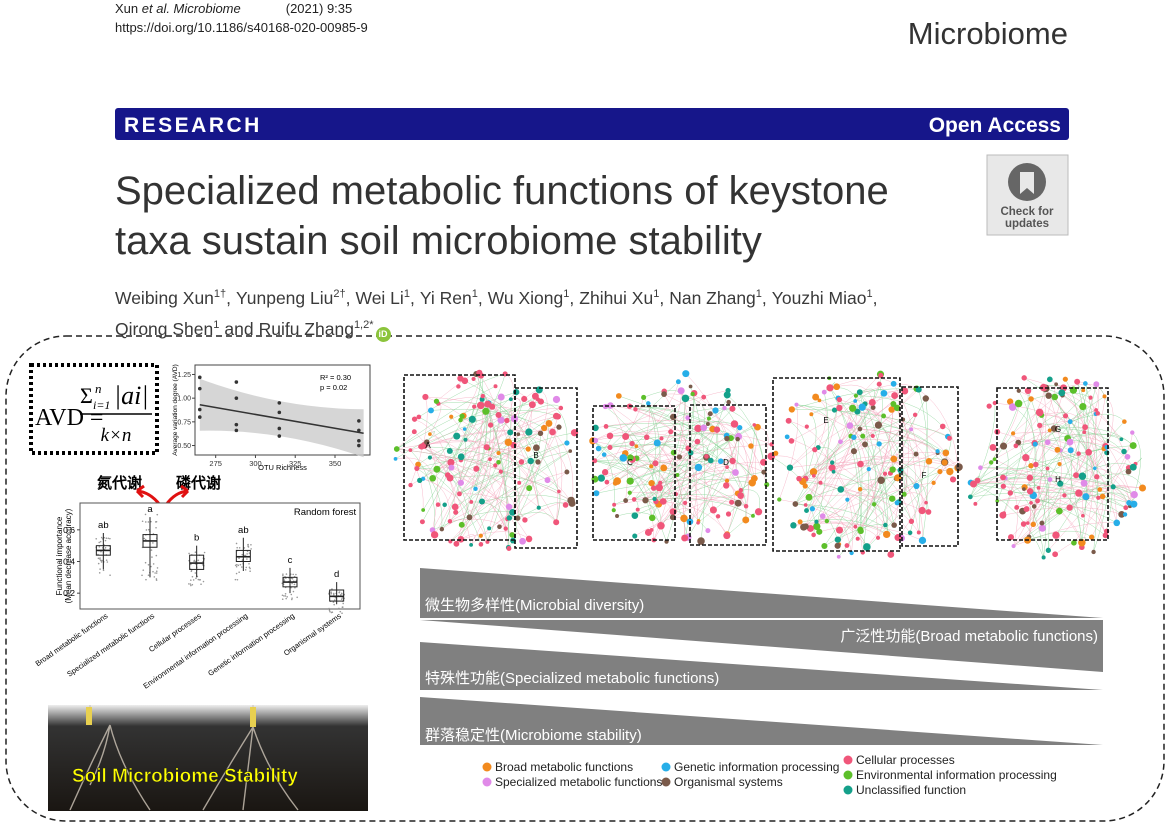  What do you see at coordinates (383, 334) in the screenshot?
I see `orcid: iD` at bounding box center [383, 334].